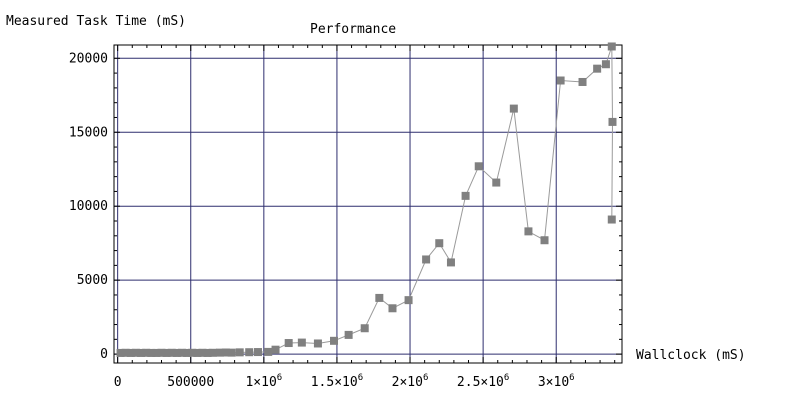 This screenshot has height=410, width=803. I want to click on x-tick-label: 1.5×10⁶, so click(337, 381).